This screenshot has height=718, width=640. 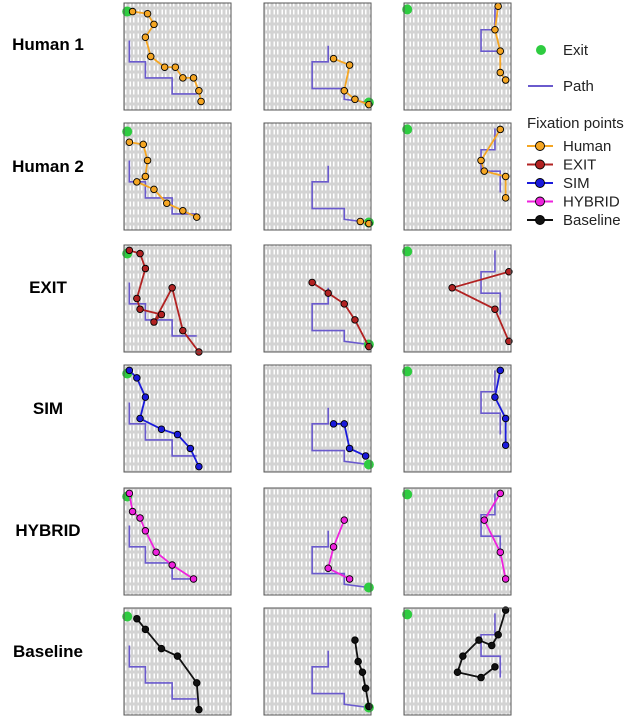 I want to click on legend-item-label: EXIT, so click(x=579, y=165).